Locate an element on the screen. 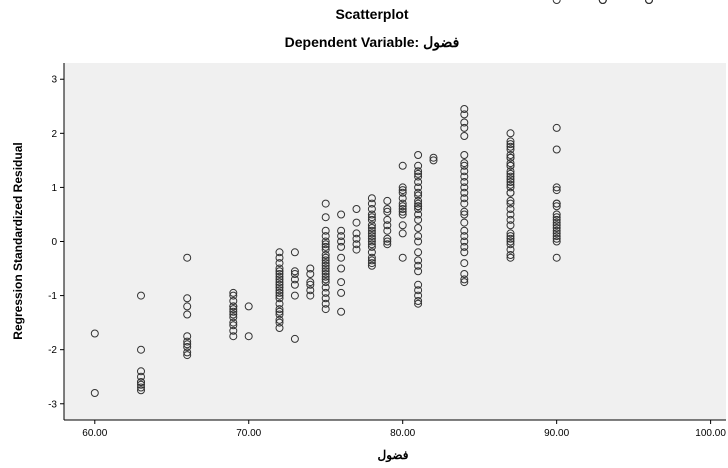 This screenshot has width=728, height=468. y-tick-label: 1 is located at coordinates (54, 188).